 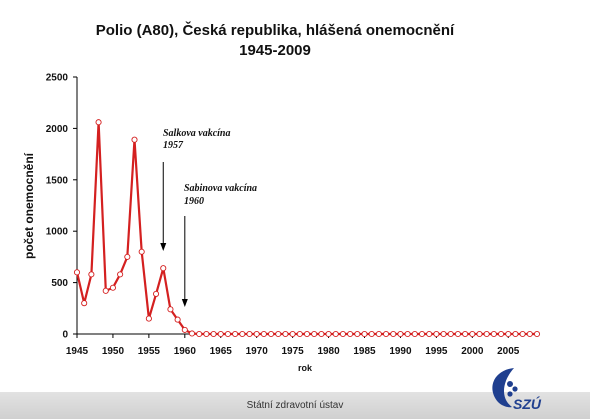 I want to click on x-tick-label: 1990, so click(x=400, y=351).